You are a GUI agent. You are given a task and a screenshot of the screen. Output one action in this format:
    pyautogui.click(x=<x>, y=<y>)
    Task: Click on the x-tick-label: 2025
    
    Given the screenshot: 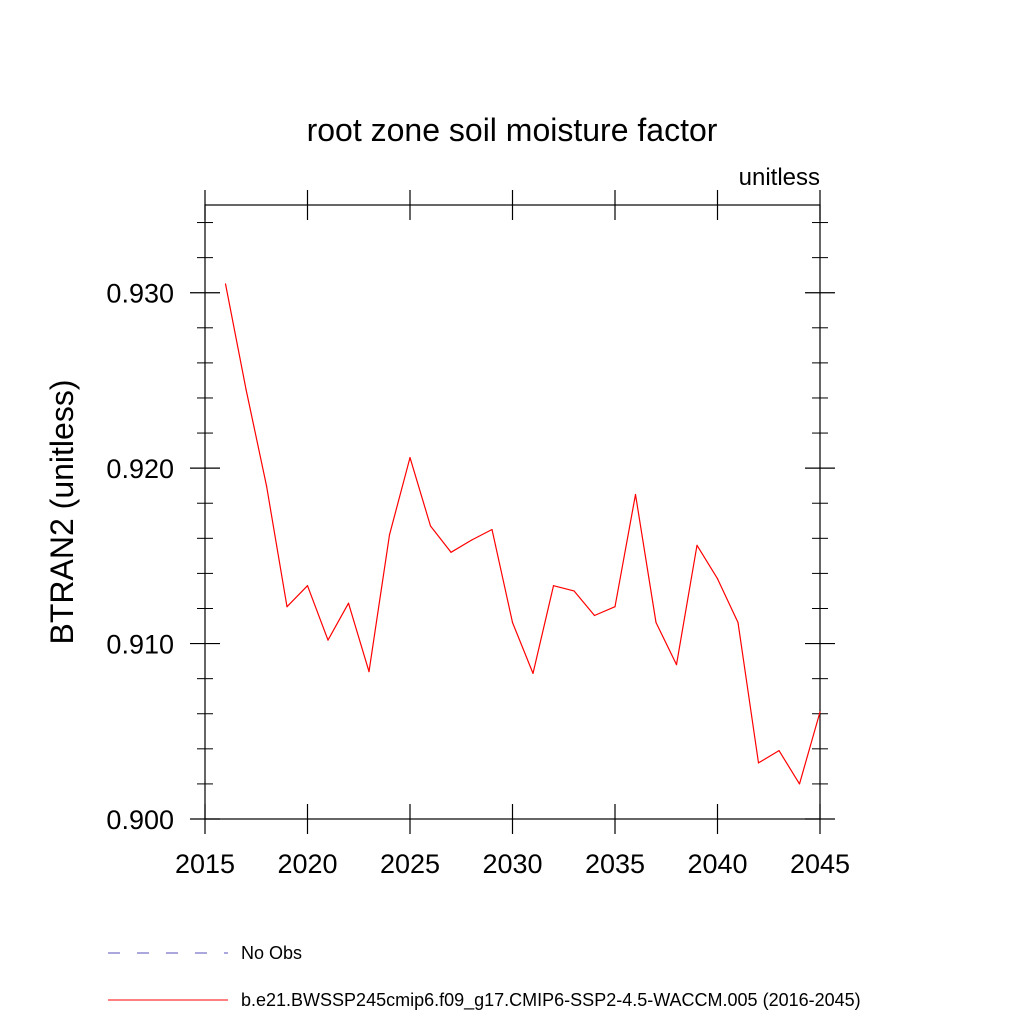 What is the action you would take?
    pyautogui.click(x=410, y=864)
    